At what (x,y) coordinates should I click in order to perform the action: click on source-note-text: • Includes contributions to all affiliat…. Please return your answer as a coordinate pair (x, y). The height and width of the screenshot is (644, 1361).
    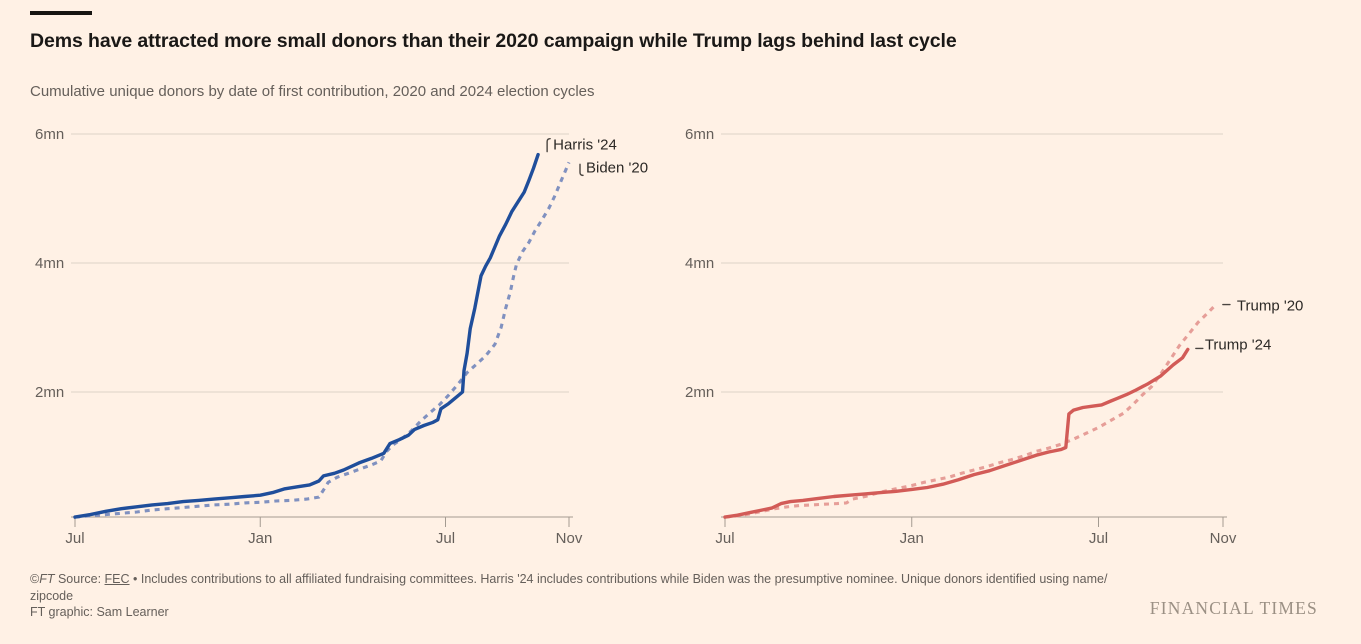
    Looking at the image, I should click on (618, 579).